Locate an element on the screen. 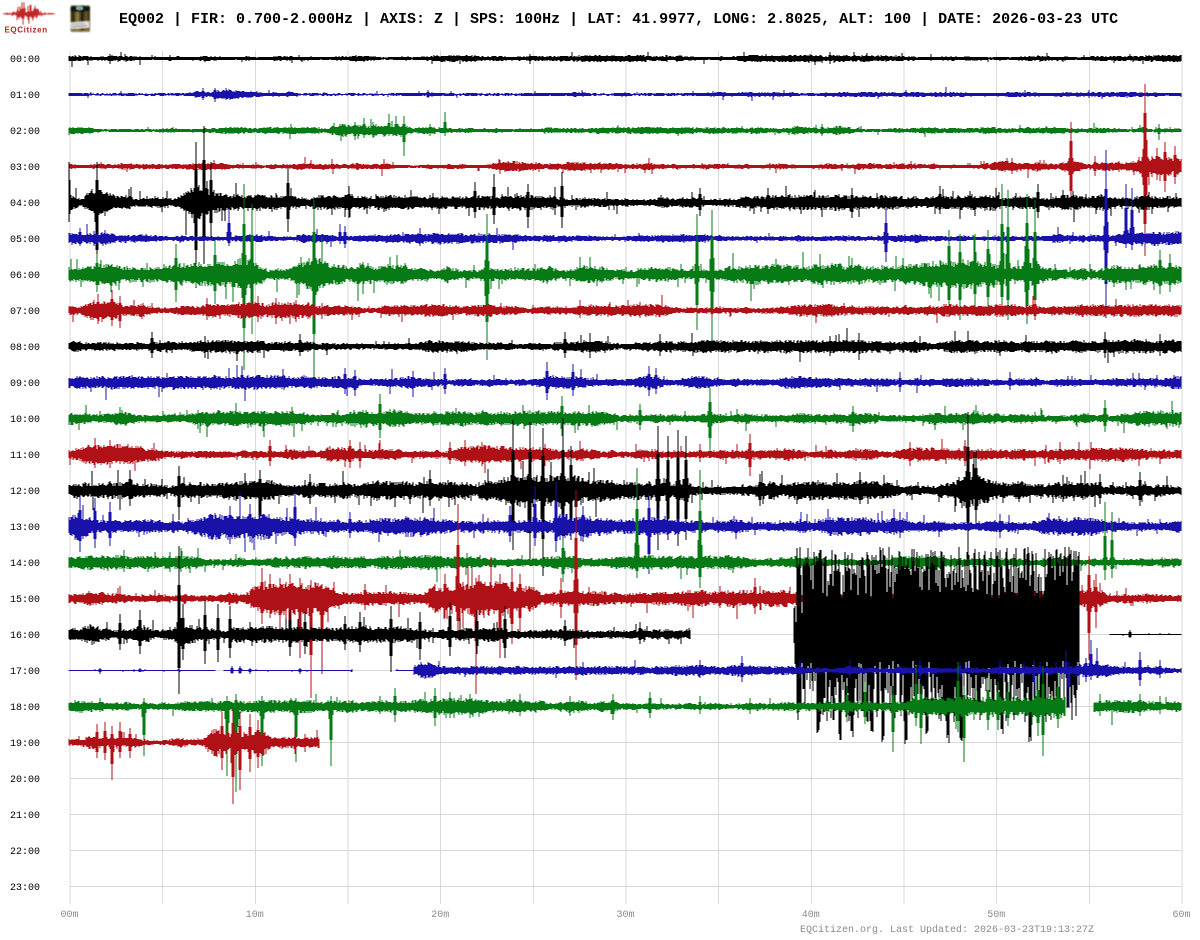 This screenshot has height=940, width=1200. svg-text: EQCitizen is located at coordinates (26, 29).